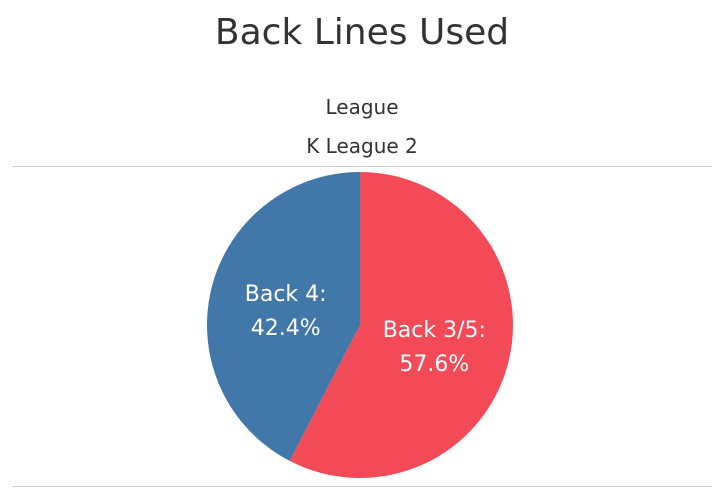  What do you see at coordinates (434, 364) in the screenshot?
I see `slice-label-percent: 57.6%` at bounding box center [434, 364].